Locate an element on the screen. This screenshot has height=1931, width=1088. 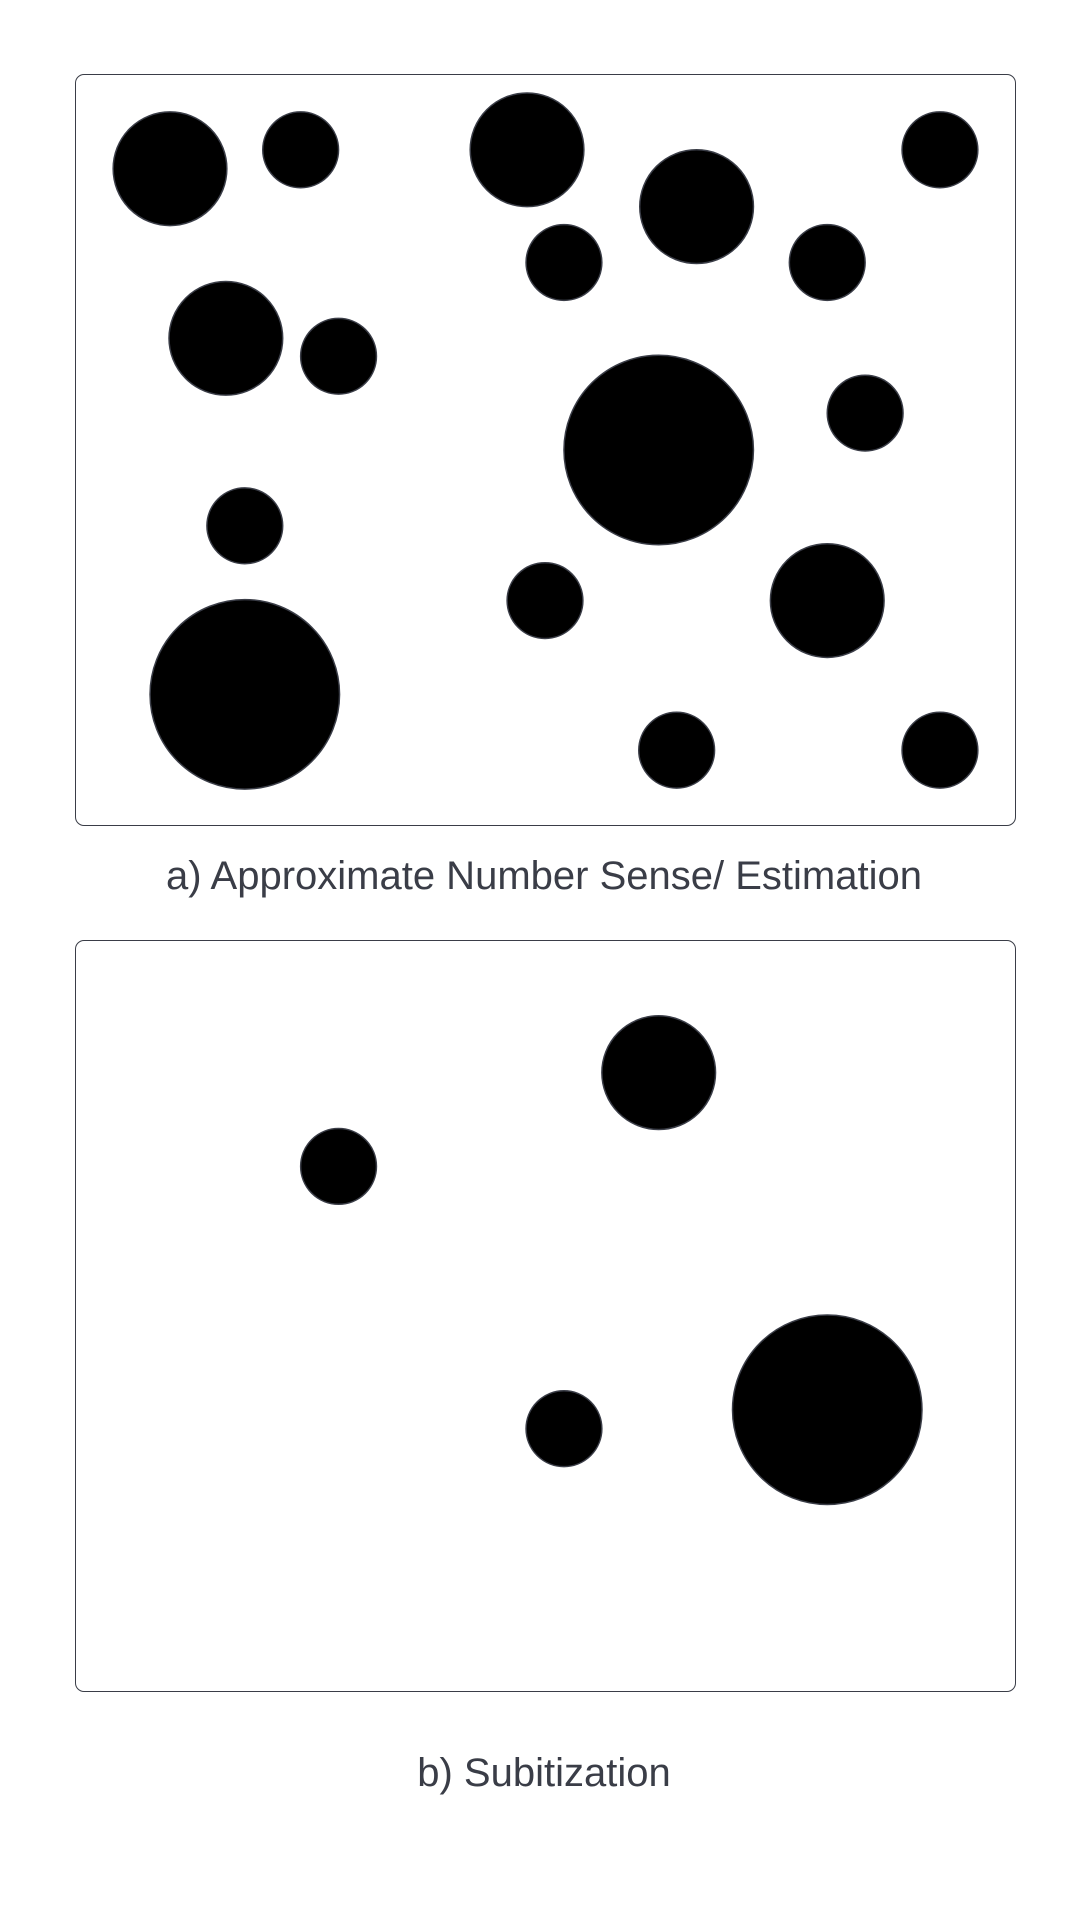
subitization-dots is located at coordinates (611, 1260).